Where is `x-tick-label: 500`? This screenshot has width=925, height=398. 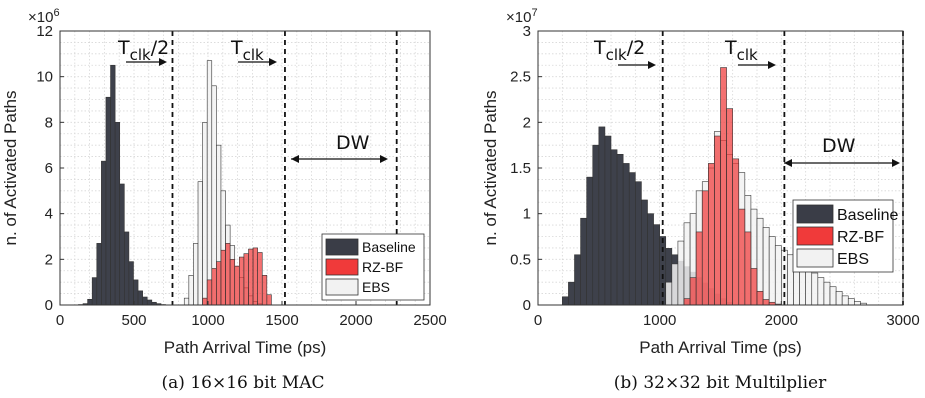
x-tick-label: 500 is located at coordinates (133, 320).